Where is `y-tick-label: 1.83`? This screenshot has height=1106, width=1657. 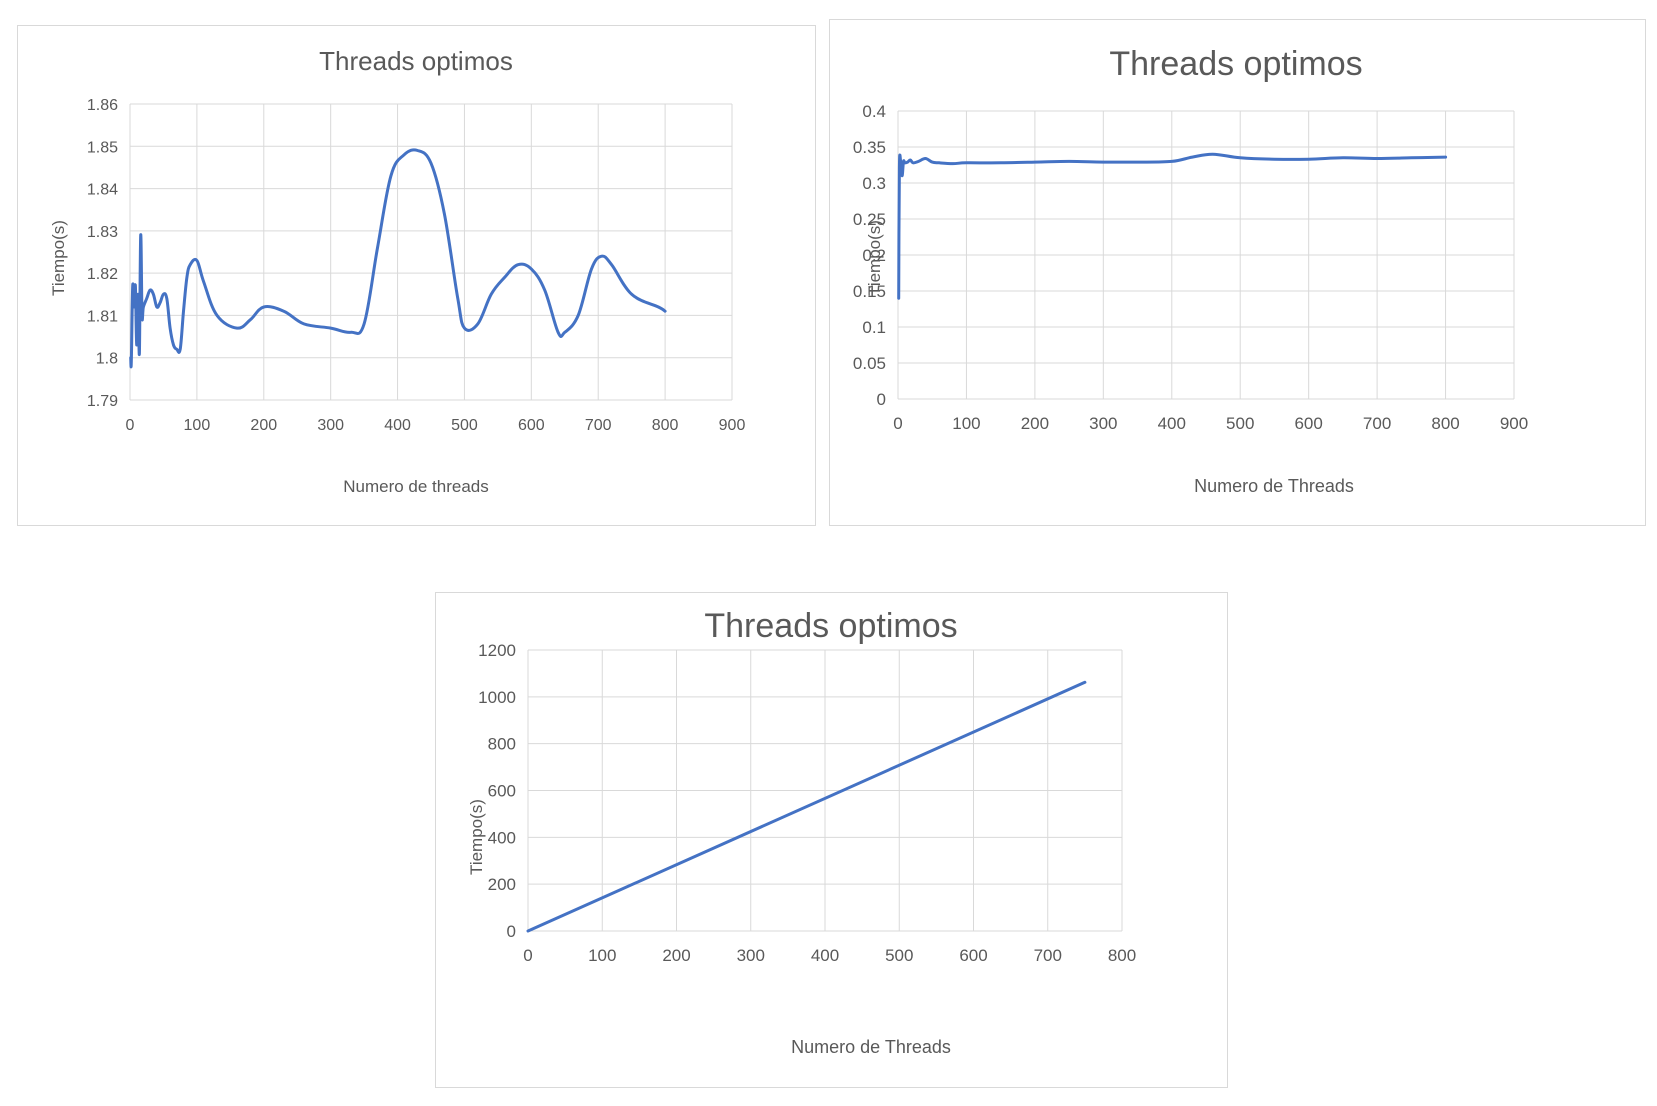 y-tick-label: 1.83 is located at coordinates (102, 232).